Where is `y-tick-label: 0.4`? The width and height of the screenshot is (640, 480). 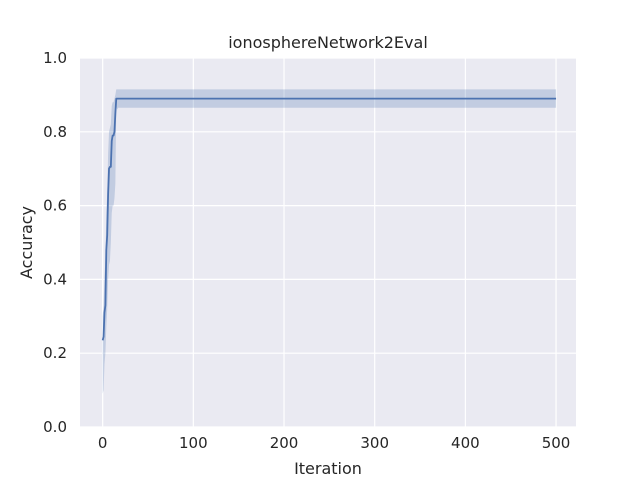 y-tick-label: 0.4 is located at coordinates (55, 279).